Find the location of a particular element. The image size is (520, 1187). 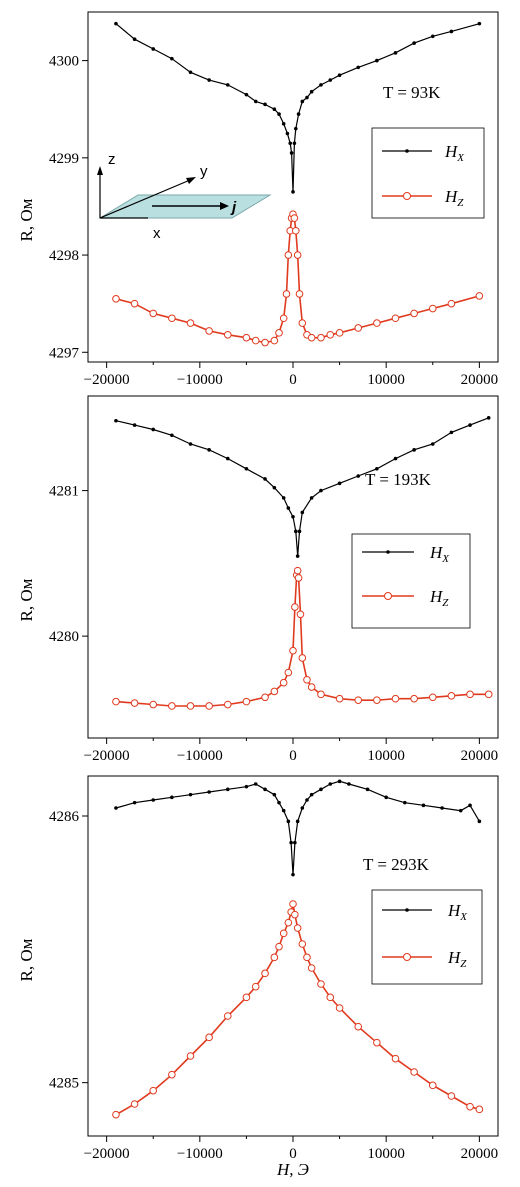

legend-box is located at coordinates (428, 173).